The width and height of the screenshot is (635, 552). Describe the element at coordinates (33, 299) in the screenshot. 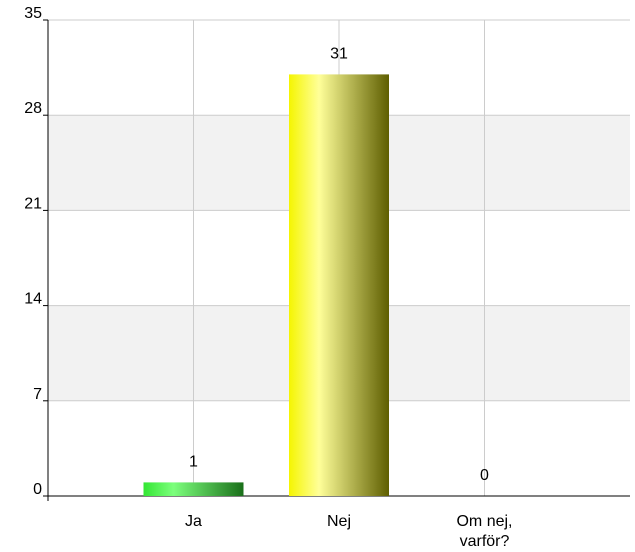

I see `y-tick-label: 14` at that location.